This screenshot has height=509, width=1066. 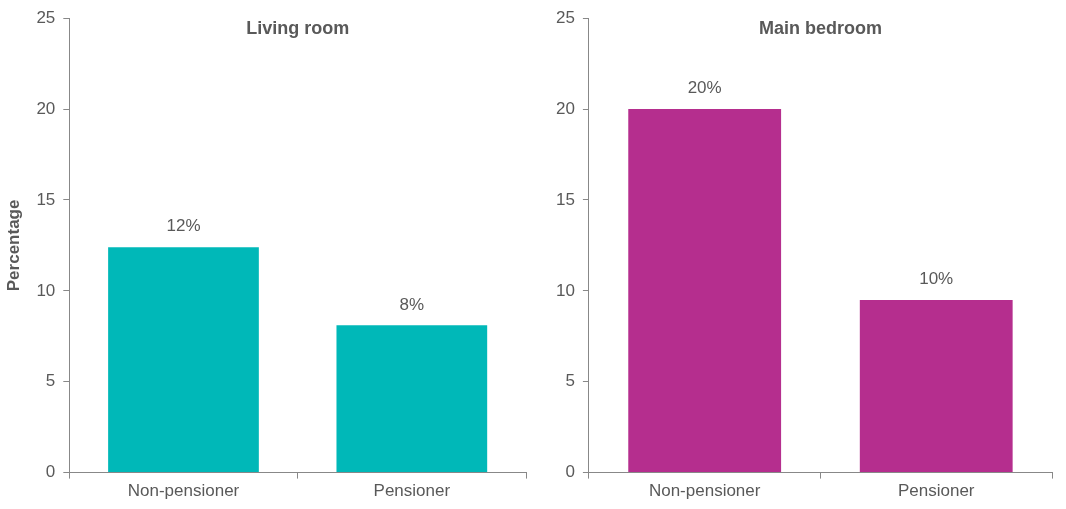 What do you see at coordinates (183, 226) in the screenshot?
I see `data-label: 12%` at bounding box center [183, 226].